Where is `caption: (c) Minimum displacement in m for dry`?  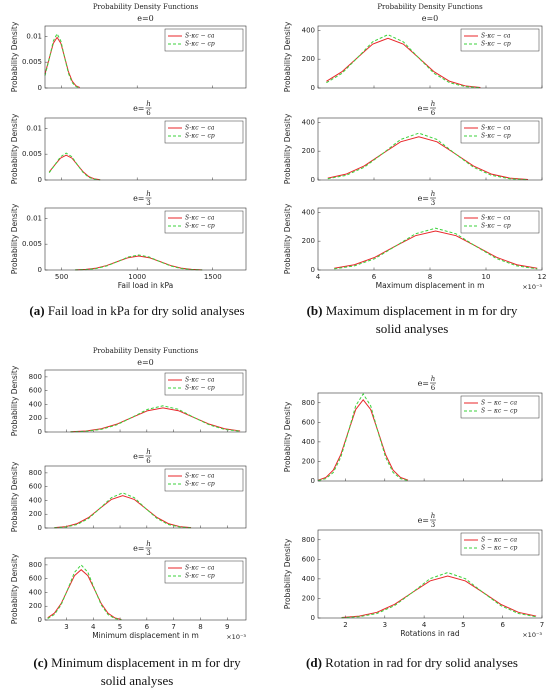
caption: (c) Minimum displacement in m for dry is located at coordinates (137, 662).